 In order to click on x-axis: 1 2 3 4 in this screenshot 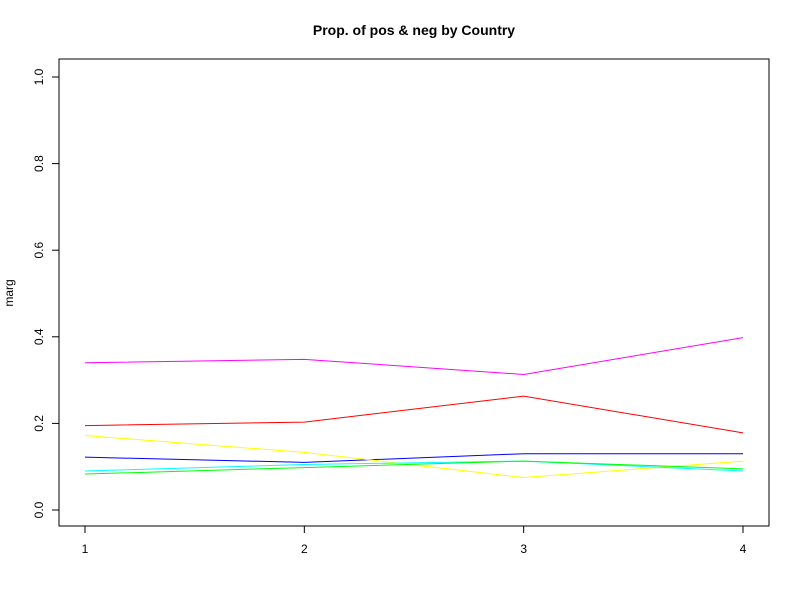, I will do `click(414, 540)`.